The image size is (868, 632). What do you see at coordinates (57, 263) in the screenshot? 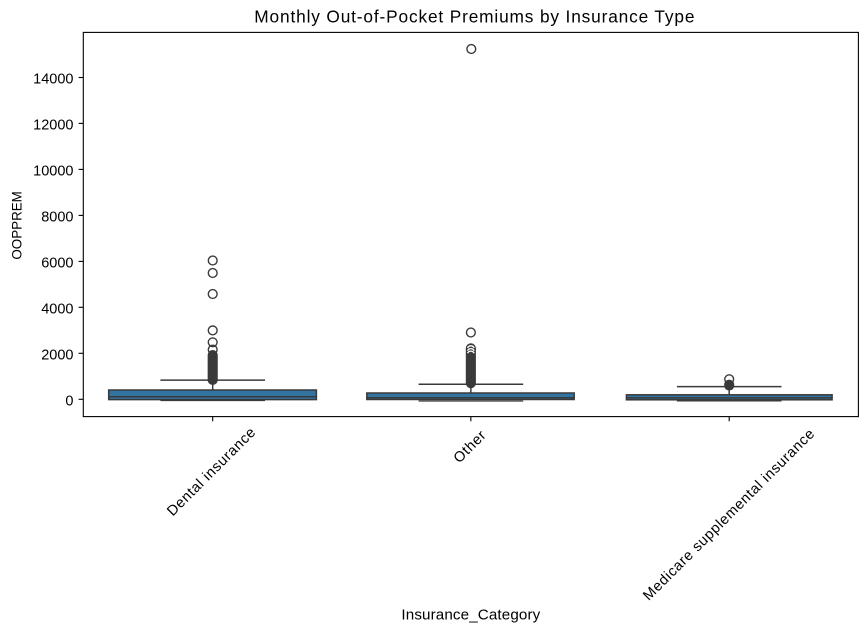
I see `svg-text: 6000` at bounding box center [57, 263].